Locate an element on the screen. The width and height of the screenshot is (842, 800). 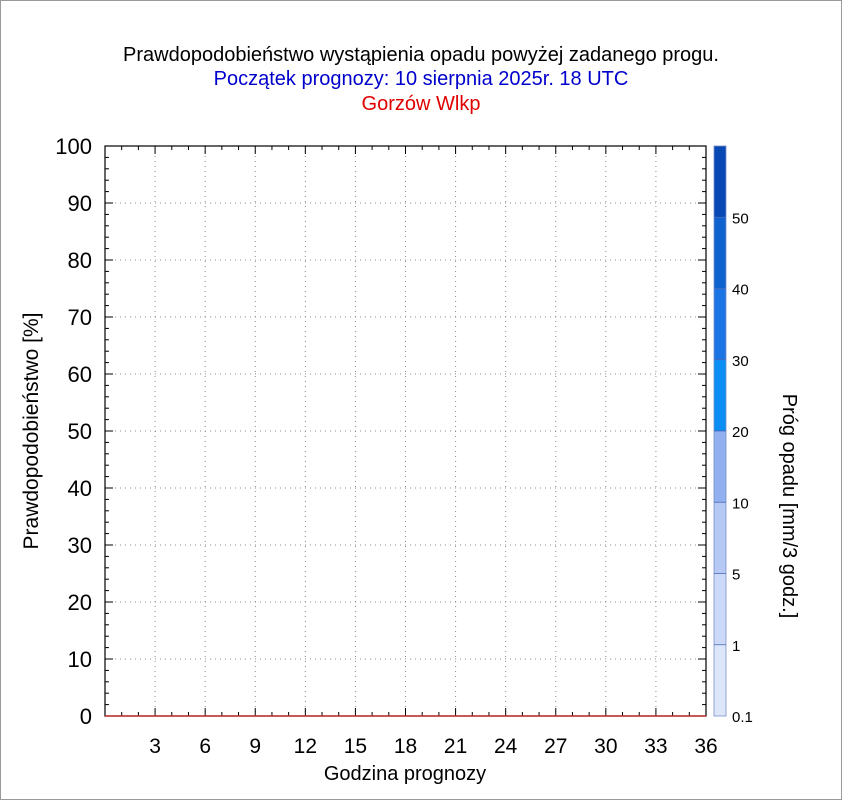
y-tick-label: 40 is located at coordinates (80, 488).